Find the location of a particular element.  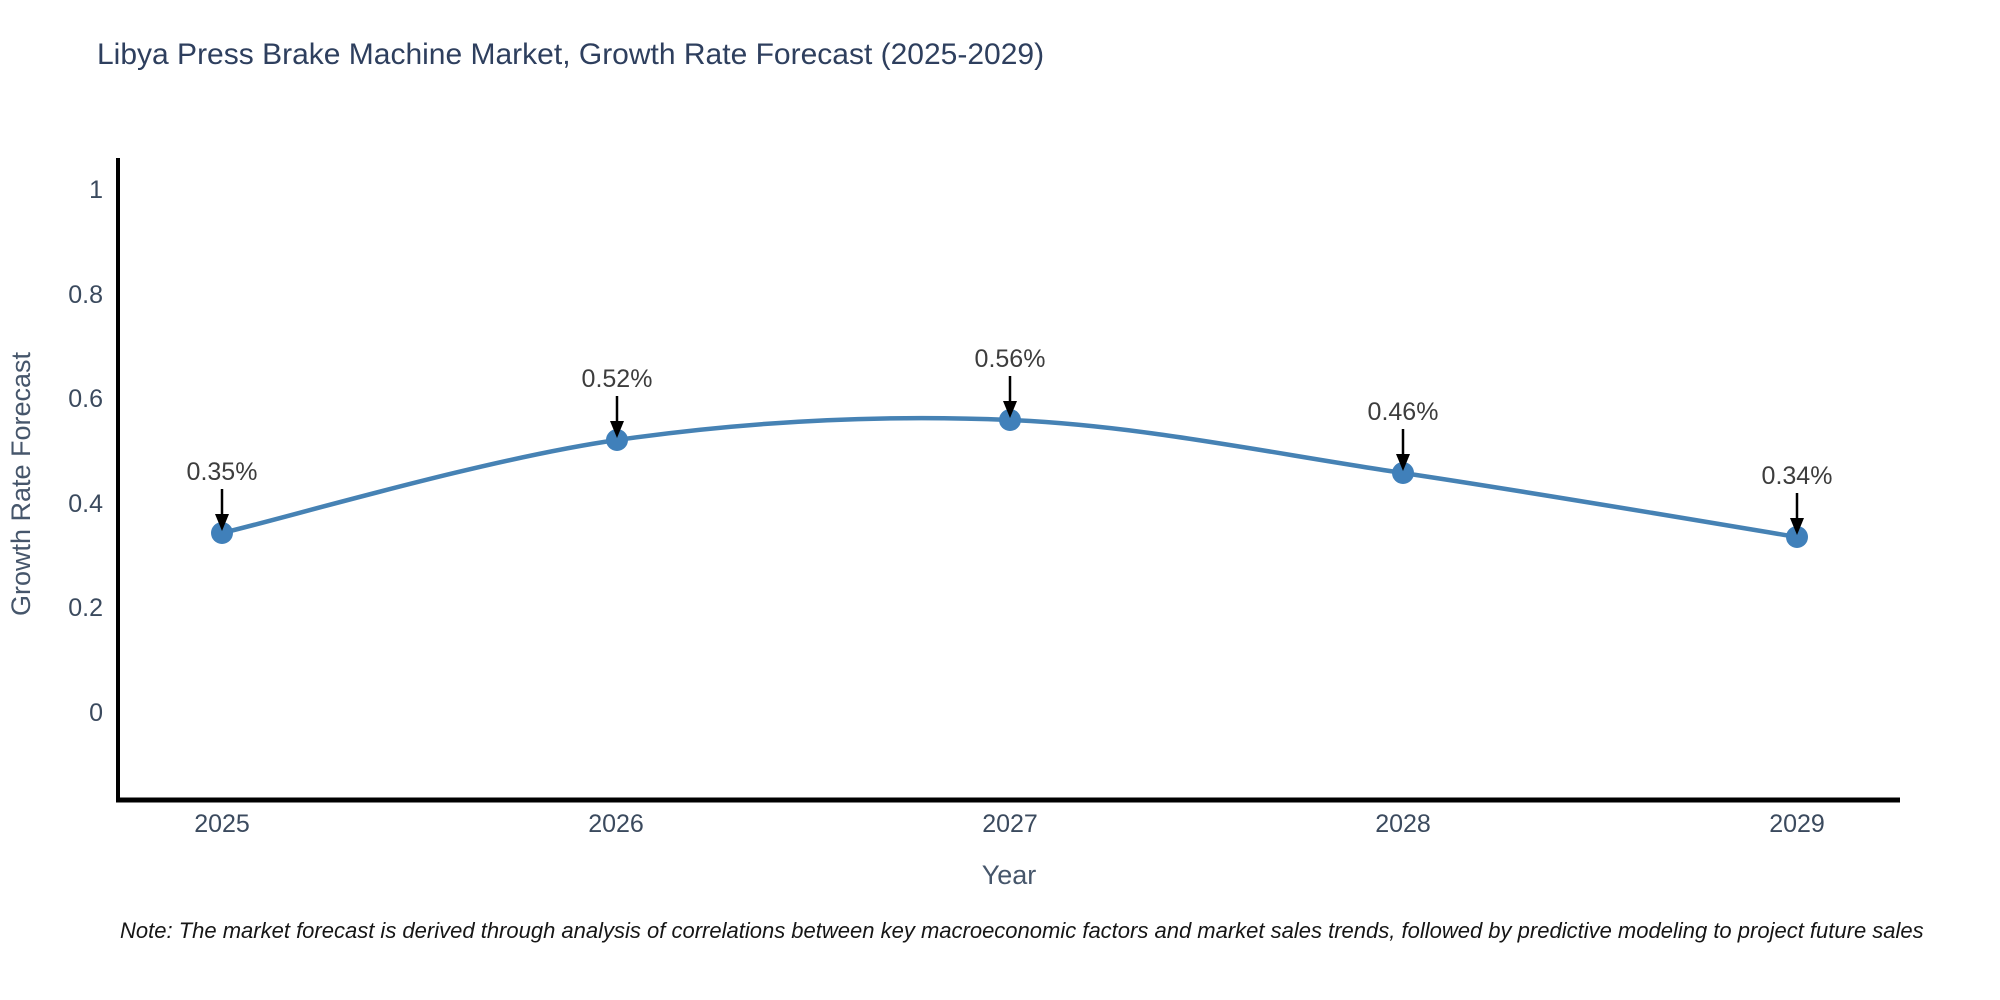

x-axis-title: Year is located at coordinates (1009, 875).